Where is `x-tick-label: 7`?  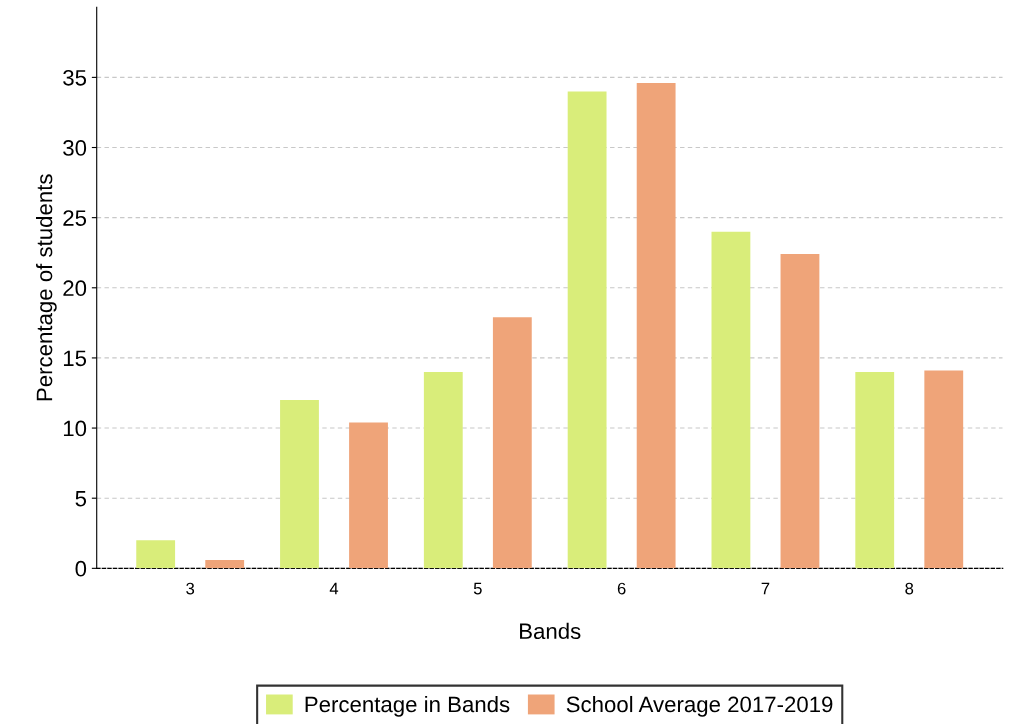 x-tick-label: 7 is located at coordinates (765, 588).